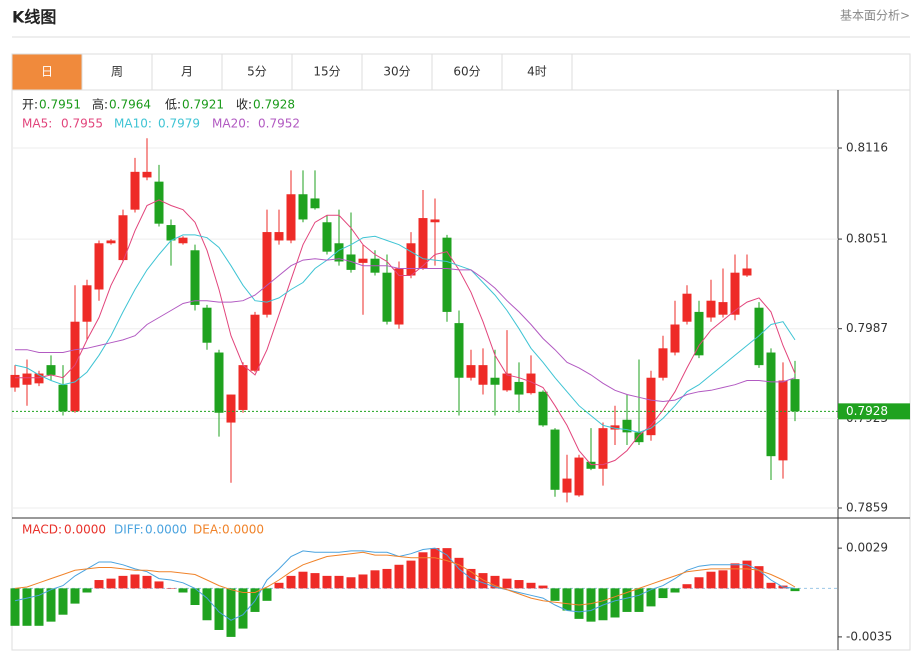 This screenshot has height=651, width=917. What do you see at coordinates (173, 105) in the screenshot?
I see `ohlc-label: 低:` at bounding box center [173, 105].